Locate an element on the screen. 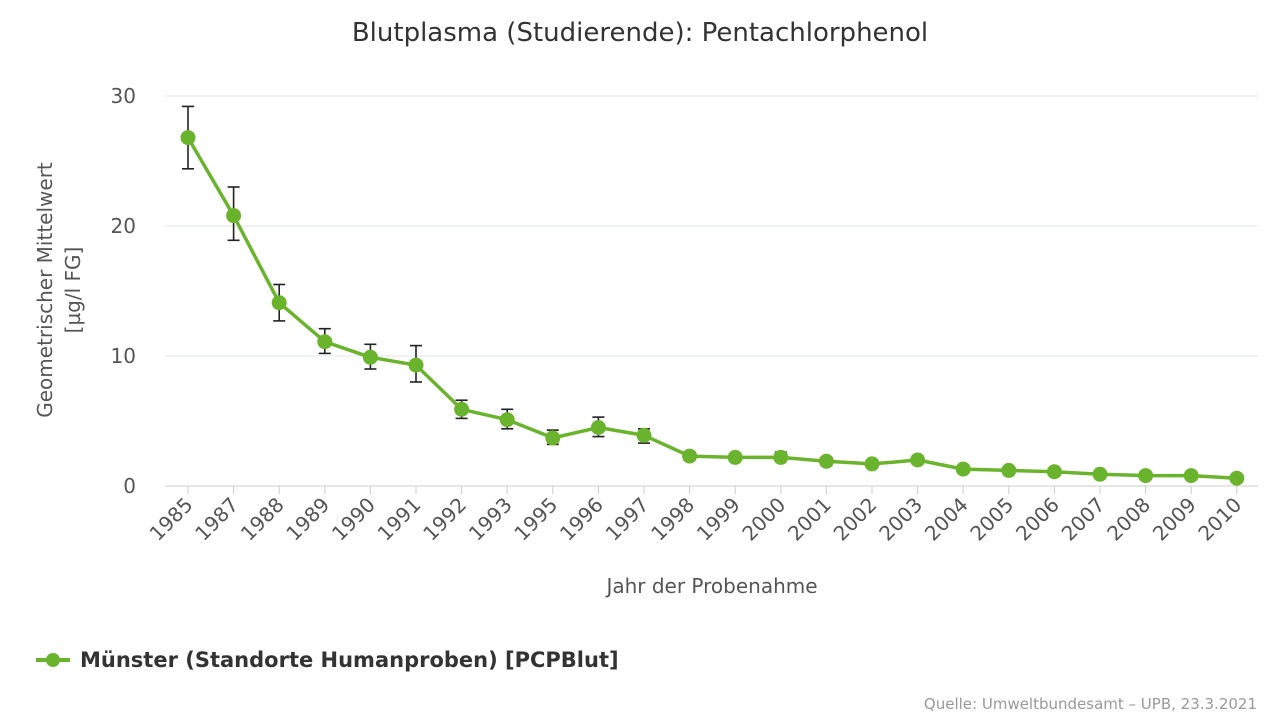  x-tick-label: 2010 is located at coordinates (1219, 519).